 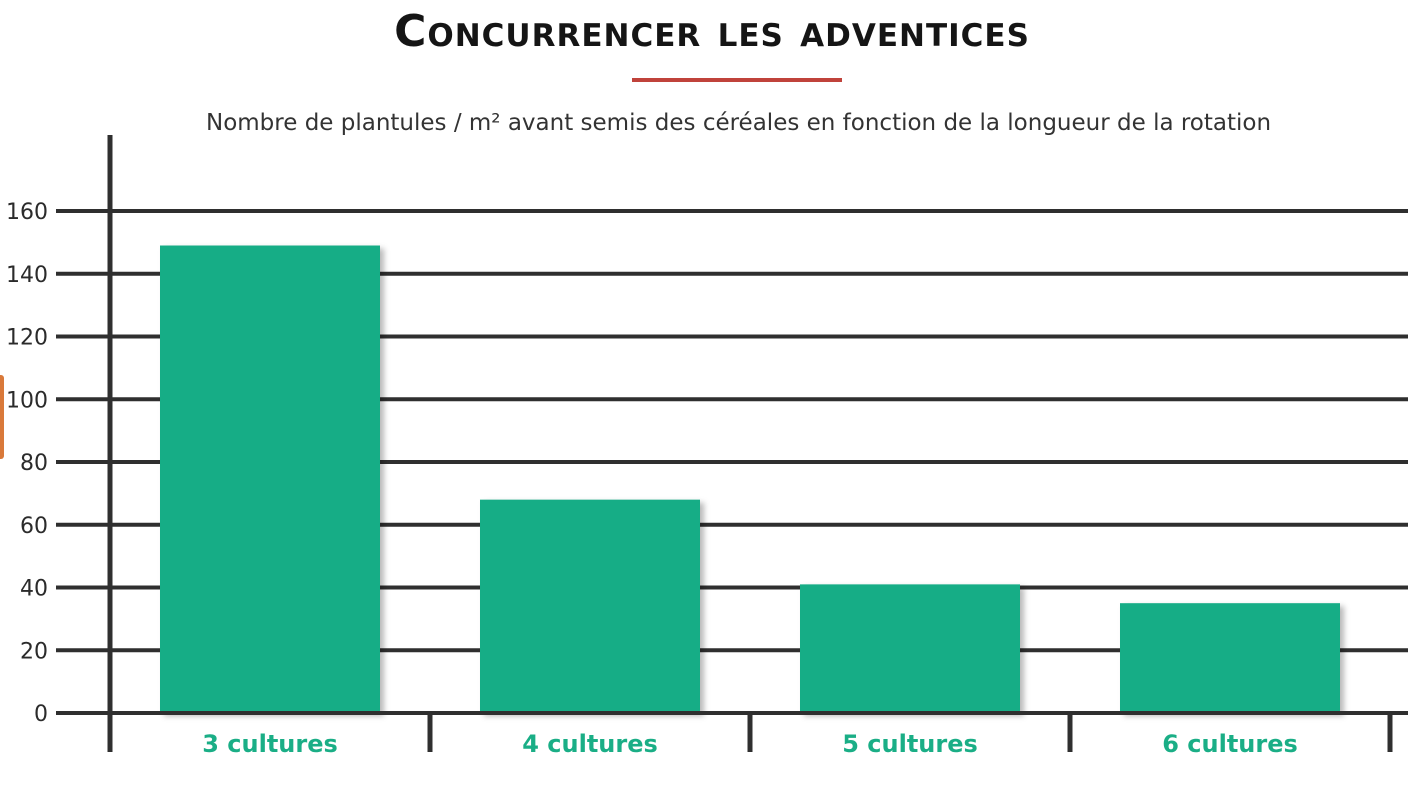 I want to click on y-tick-label: 60, so click(x=34, y=526).